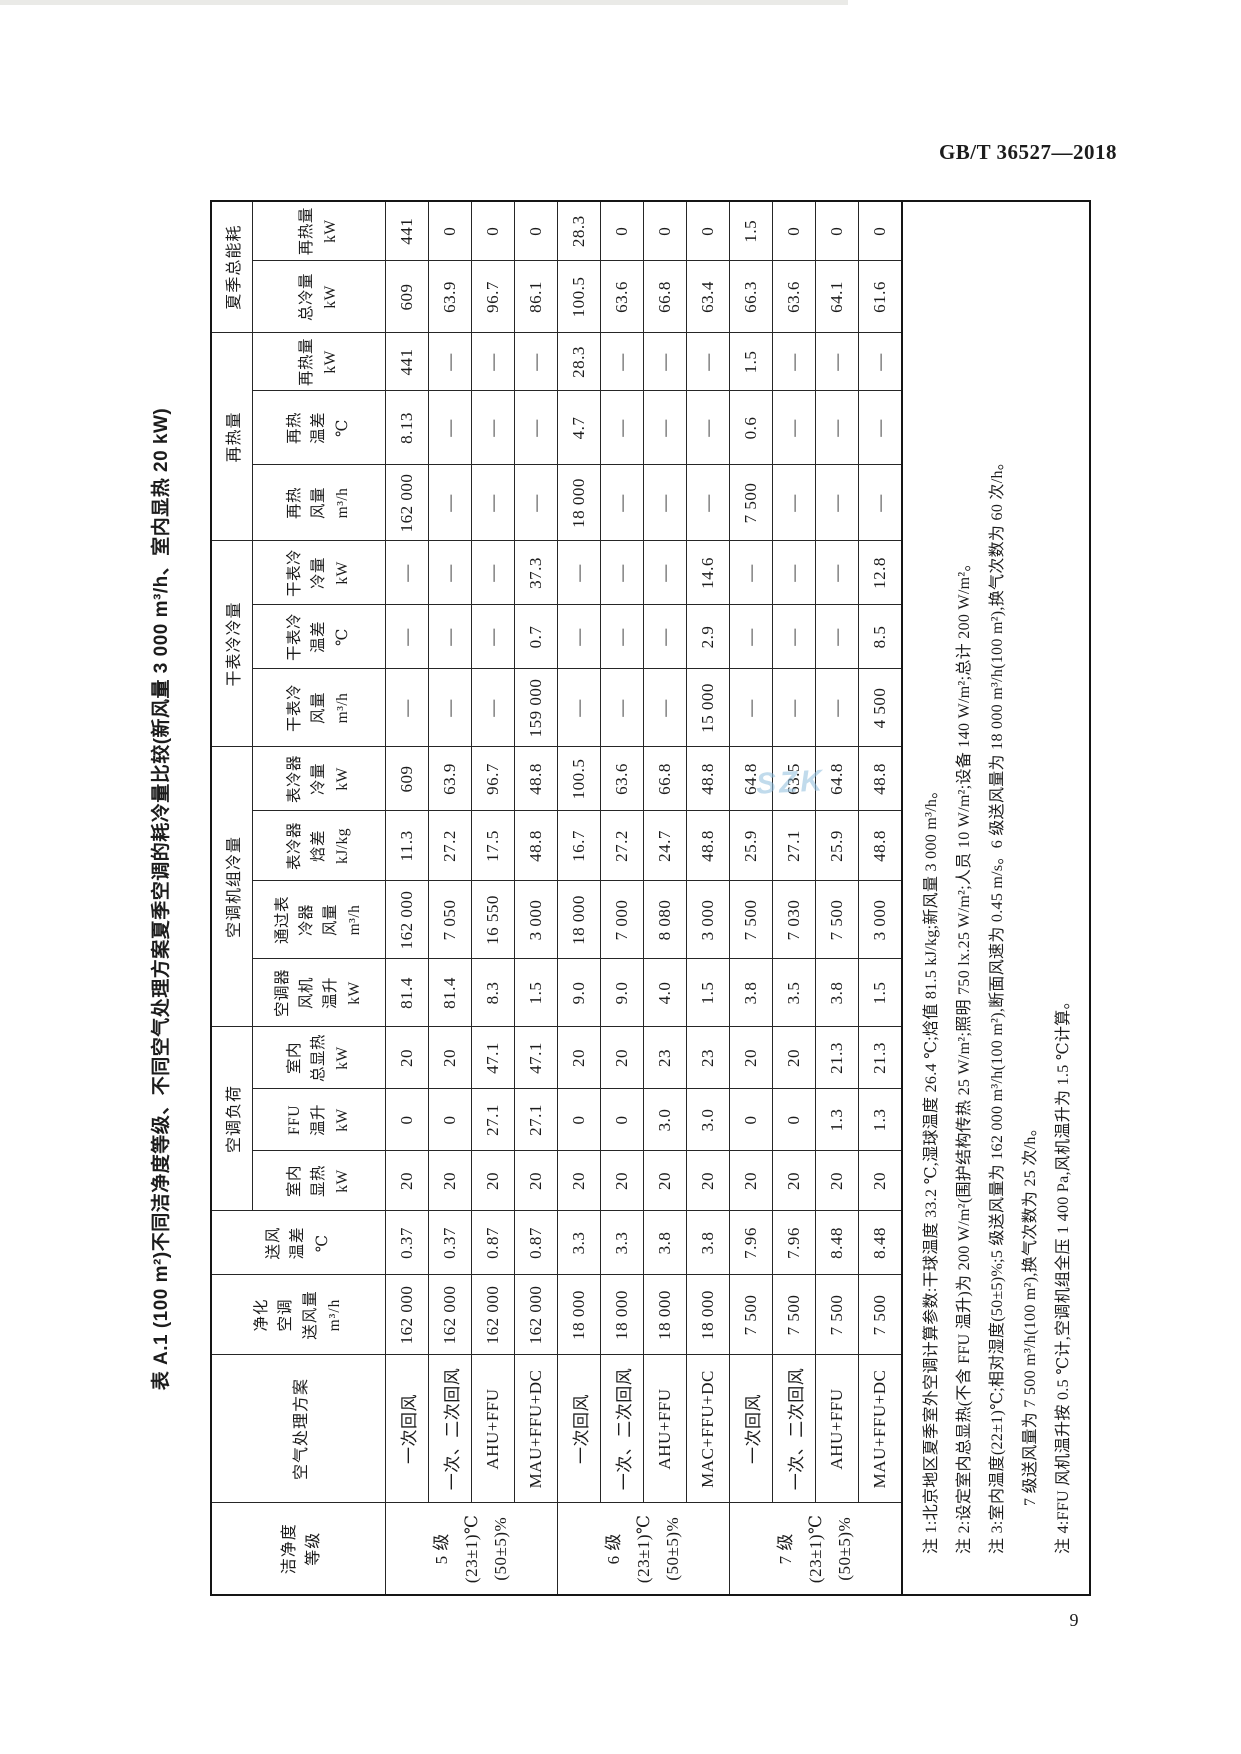 The image size is (1241, 1754). I want to click on scheme-cell: MAU+FFU+DC, so click(880, 1429).